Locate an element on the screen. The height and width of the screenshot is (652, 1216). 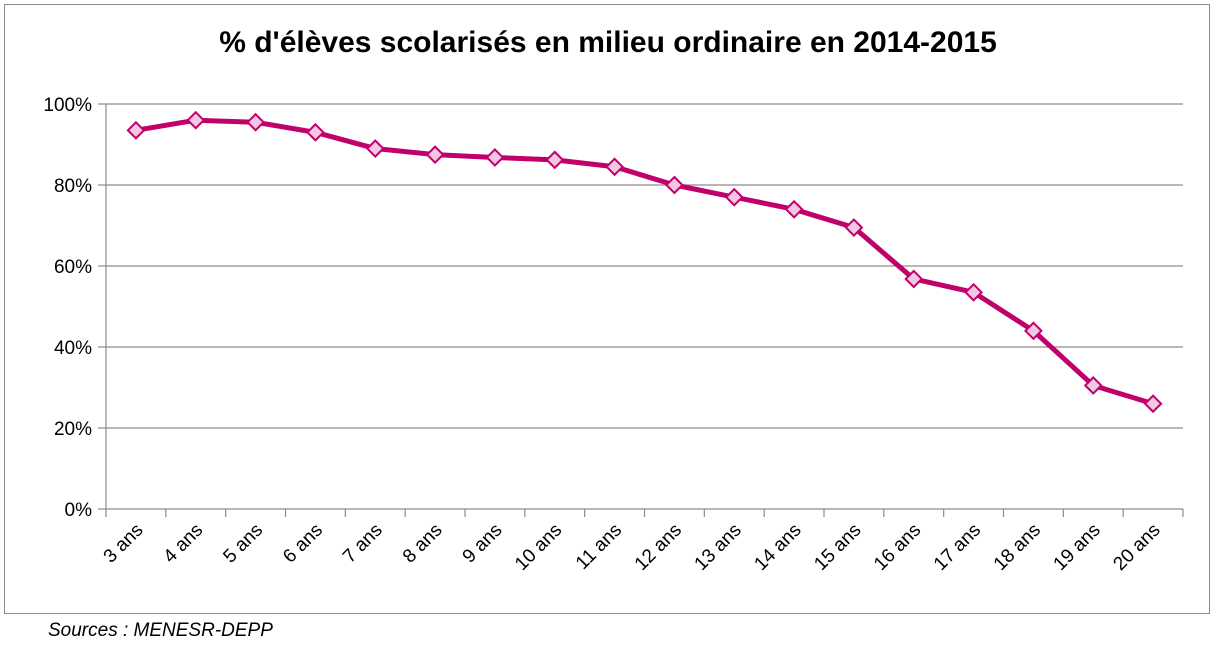
x-tick-label: 5 ans is located at coordinates (243, 544).